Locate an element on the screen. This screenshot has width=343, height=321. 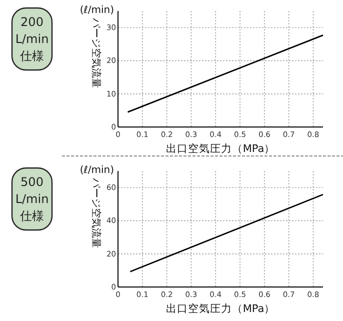
text: 500 L/min 仕様 is located at coordinates (32, 199).